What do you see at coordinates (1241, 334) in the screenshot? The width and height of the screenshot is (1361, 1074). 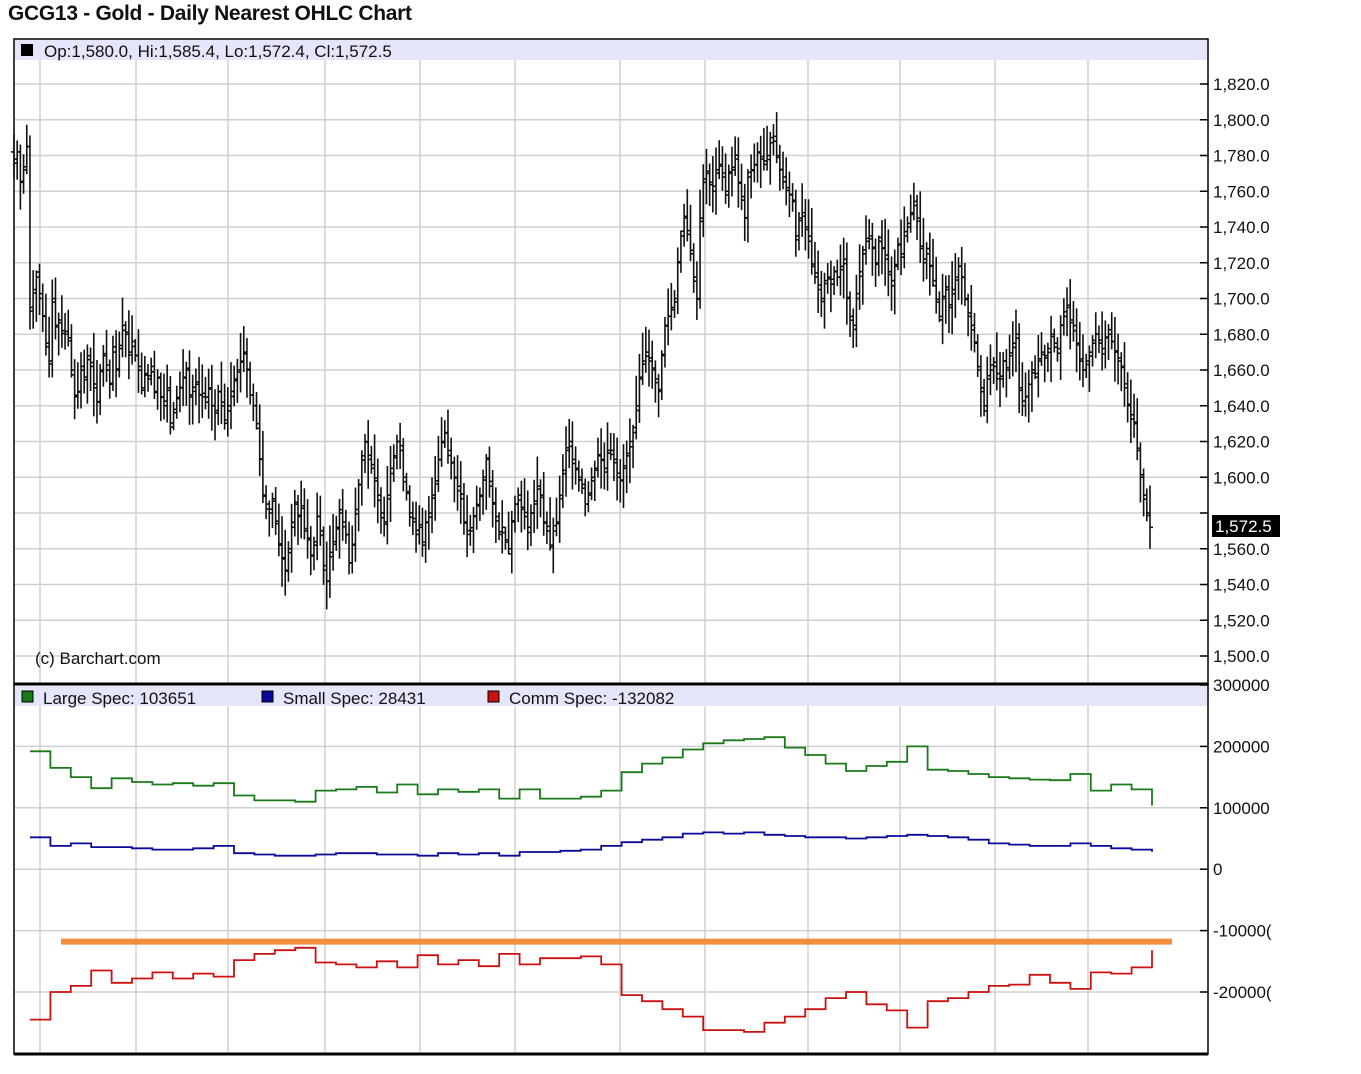 I see `price-tick-label-9: 1,680.0` at bounding box center [1241, 334].